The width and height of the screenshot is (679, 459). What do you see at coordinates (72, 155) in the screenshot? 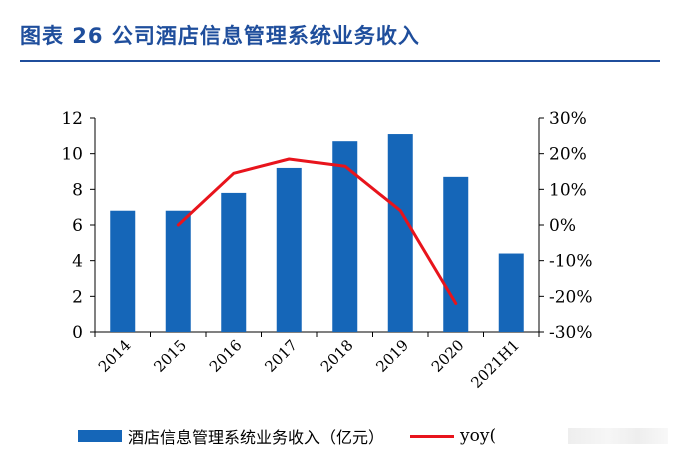
I see `left-axis-tick-label: 10` at bounding box center [72, 155].